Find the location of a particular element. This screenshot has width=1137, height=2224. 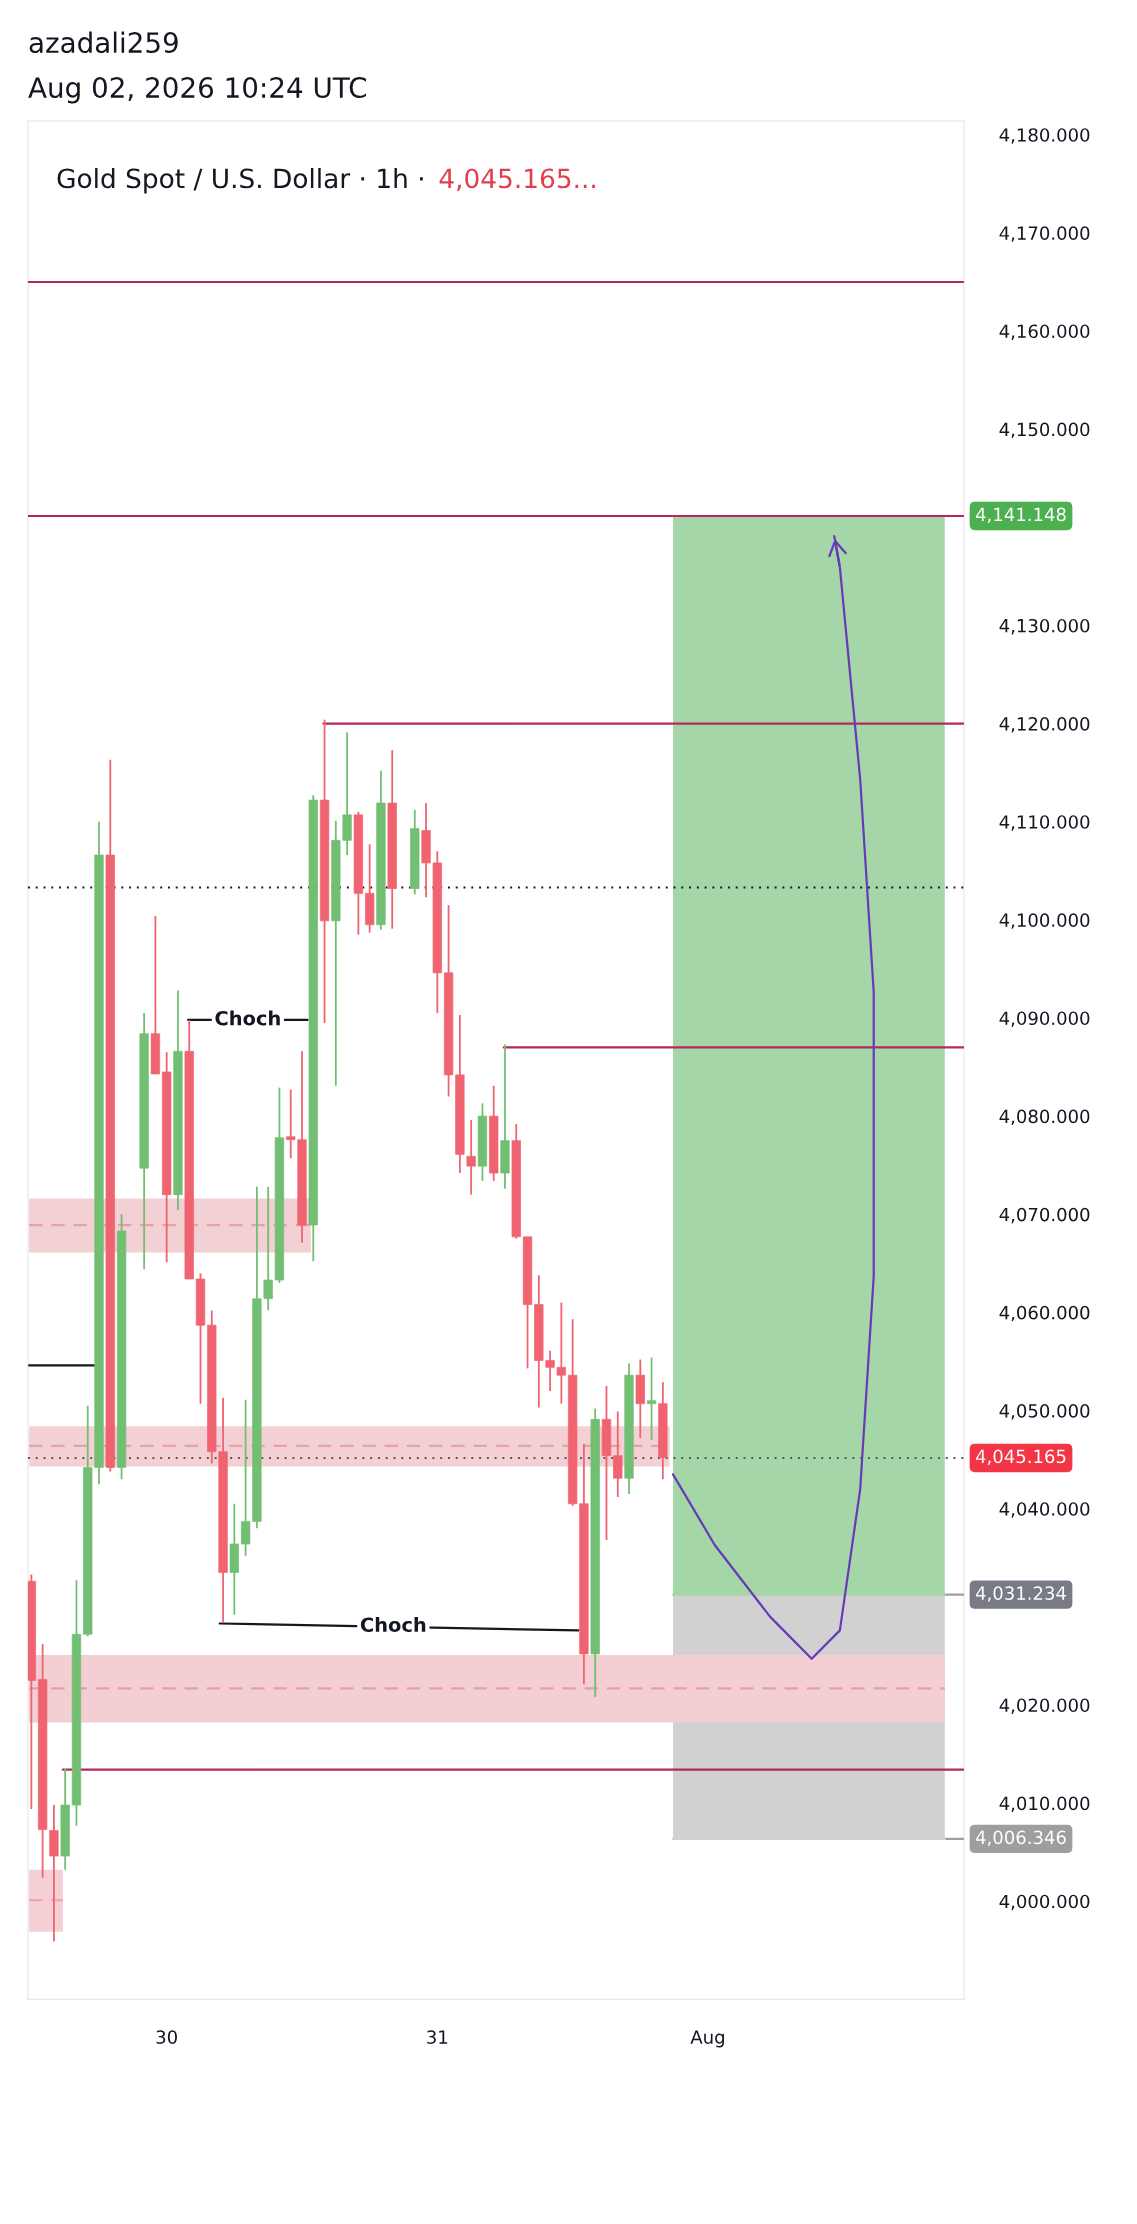

y-tick-label: 4,060.000 is located at coordinates (1044, 1313).